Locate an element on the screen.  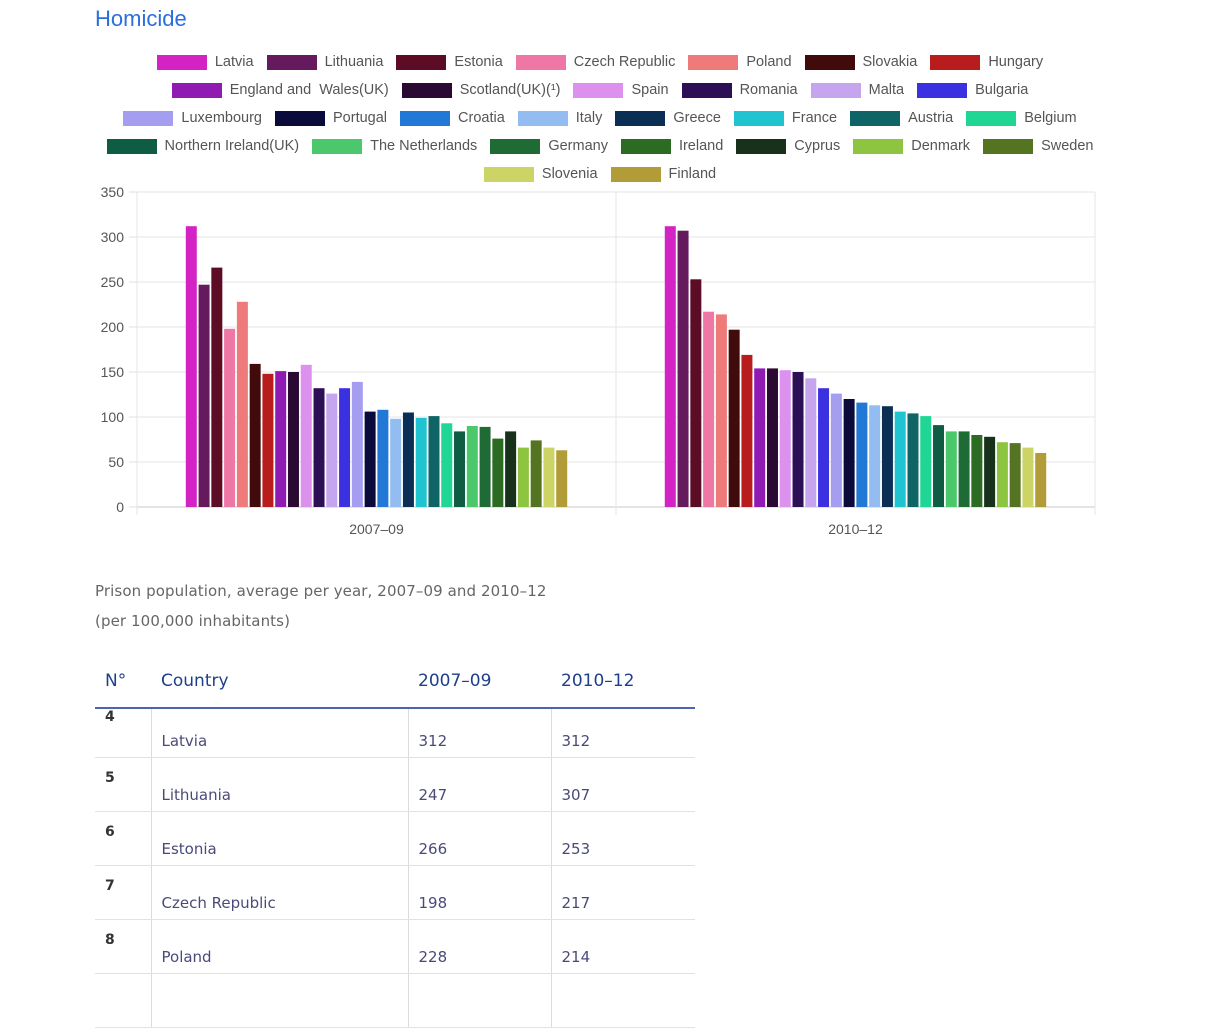
legend-item: Estonia is located at coordinates (449, 62).